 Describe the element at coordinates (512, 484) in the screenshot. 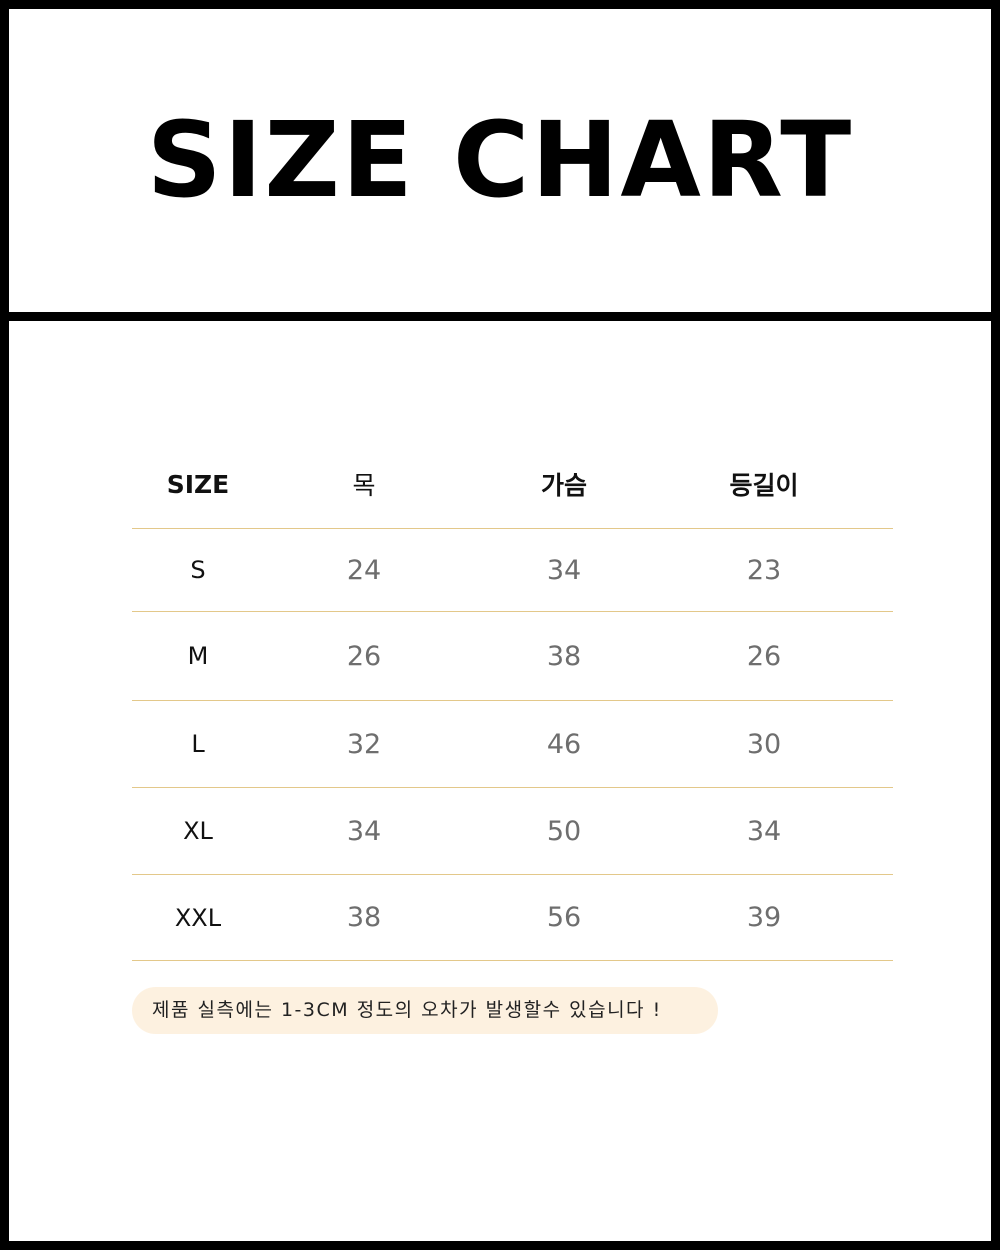

I see `table-header-row: SIZE 목 가슴 등길이` at that location.